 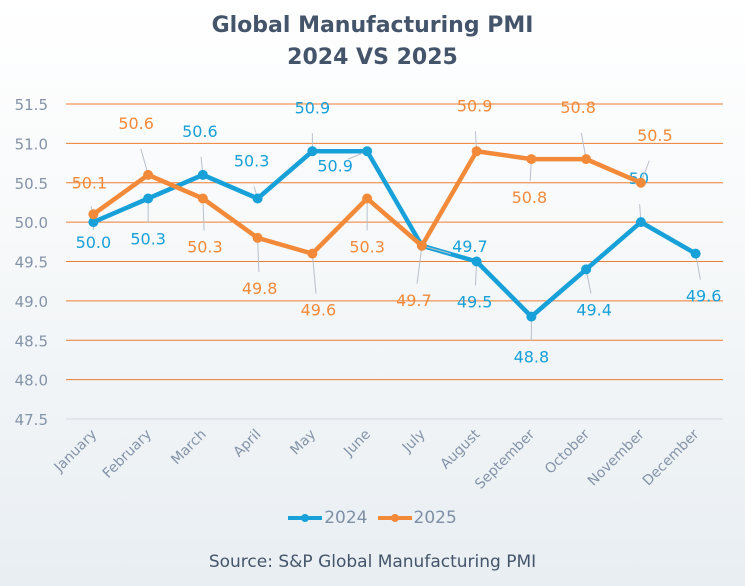 I want to click on data-label-2024: 48.8, so click(x=532, y=357).